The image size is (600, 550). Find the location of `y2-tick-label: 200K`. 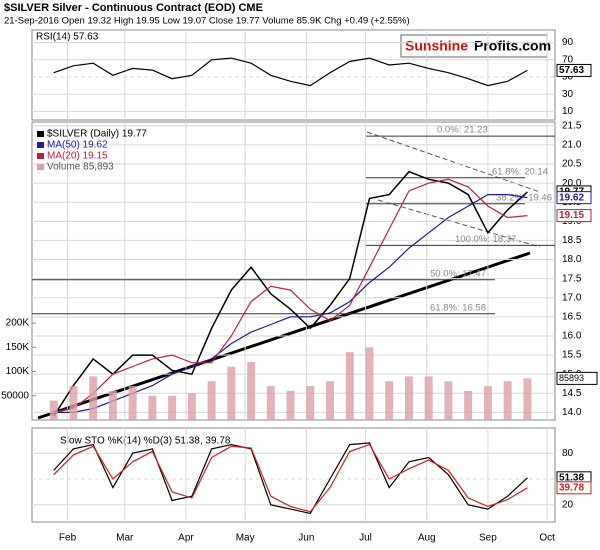

y2-tick-label: 200K is located at coordinates (18, 323).